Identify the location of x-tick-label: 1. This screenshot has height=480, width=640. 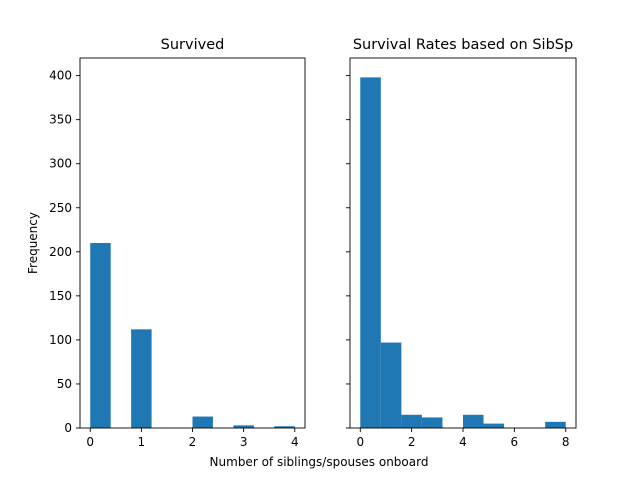
(142, 442).